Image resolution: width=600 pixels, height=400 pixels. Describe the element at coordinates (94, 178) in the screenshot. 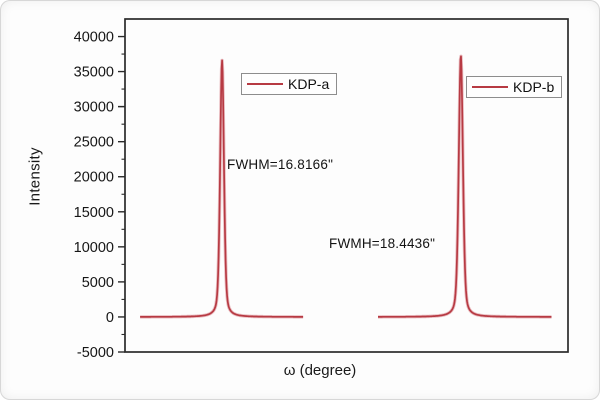

I see `svg-text: 20000` at that location.